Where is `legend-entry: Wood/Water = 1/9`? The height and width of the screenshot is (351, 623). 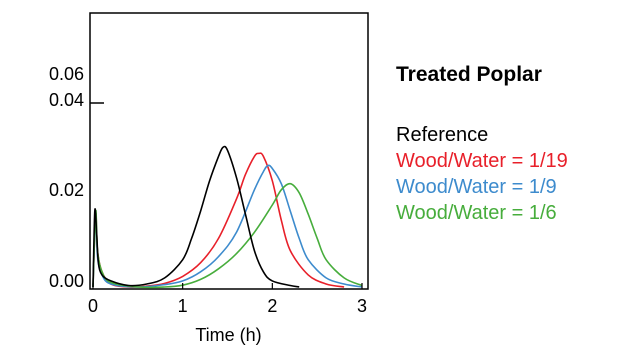 legend-entry: Wood/Water = 1/9 is located at coordinates (476, 187).